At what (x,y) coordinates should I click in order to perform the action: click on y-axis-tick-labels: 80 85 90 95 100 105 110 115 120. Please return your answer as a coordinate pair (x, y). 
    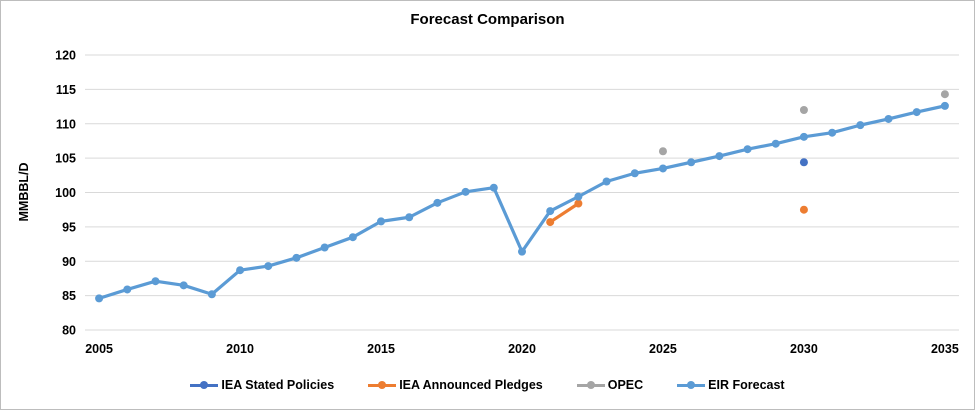
    Looking at the image, I should click on (65, 193).